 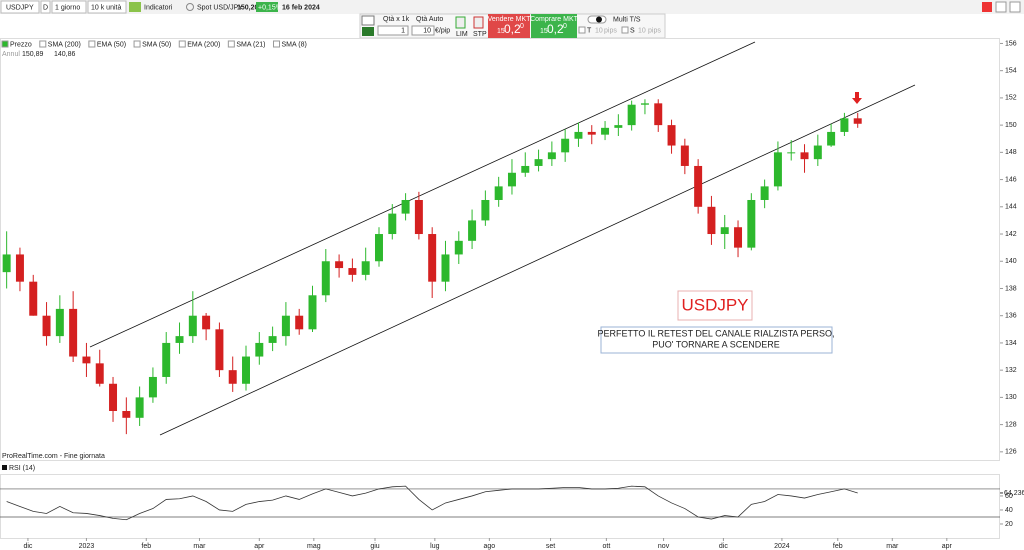 What do you see at coordinates (606, 546) in the screenshot?
I see `x-tick-label: ott` at bounding box center [606, 546].